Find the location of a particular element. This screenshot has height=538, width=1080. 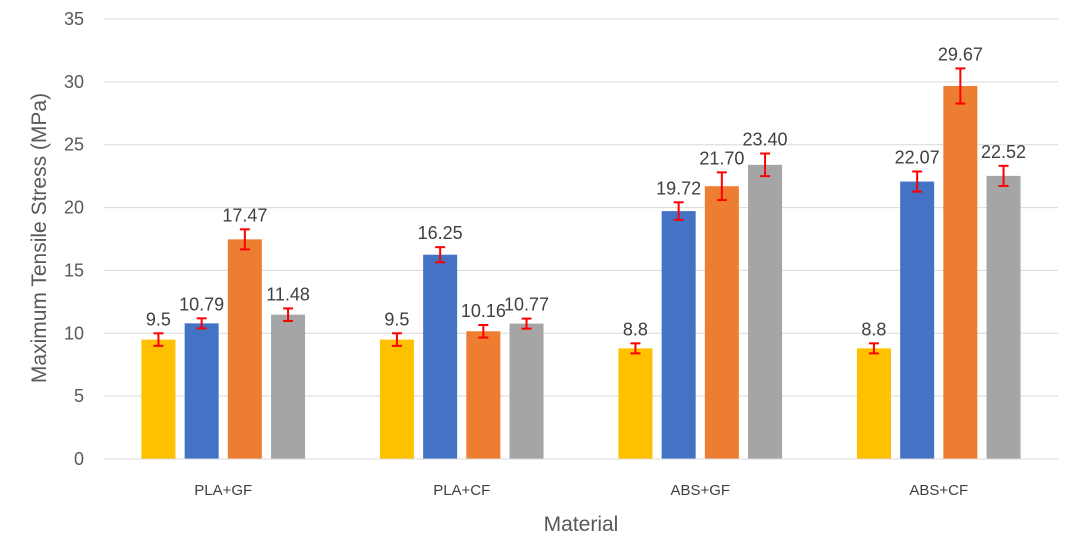

data-label: 10.16 is located at coordinates (483, 311).